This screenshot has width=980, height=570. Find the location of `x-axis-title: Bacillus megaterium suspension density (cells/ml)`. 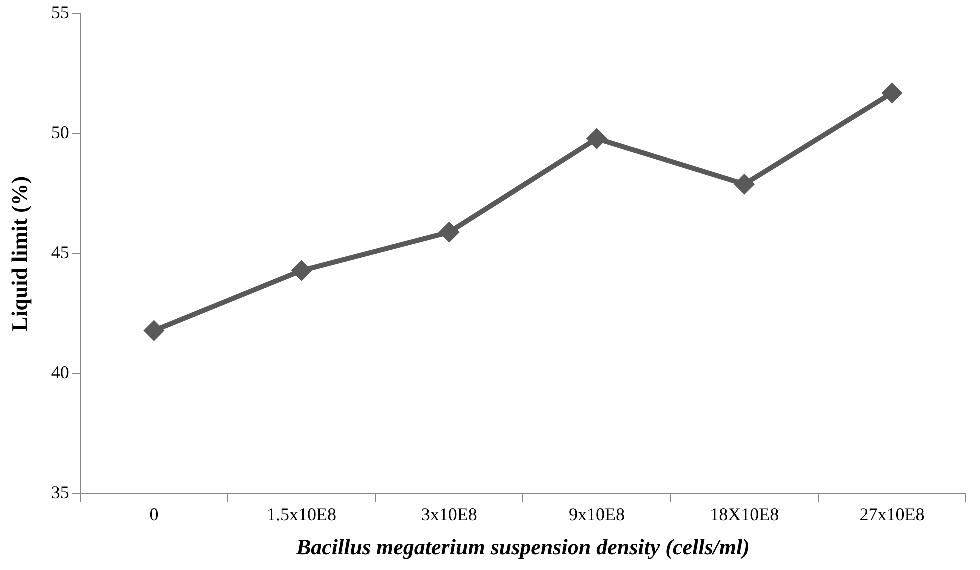

x-axis-title: Bacillus megaterium suspension density (cells/ml) is located at coordinates (522, 547).